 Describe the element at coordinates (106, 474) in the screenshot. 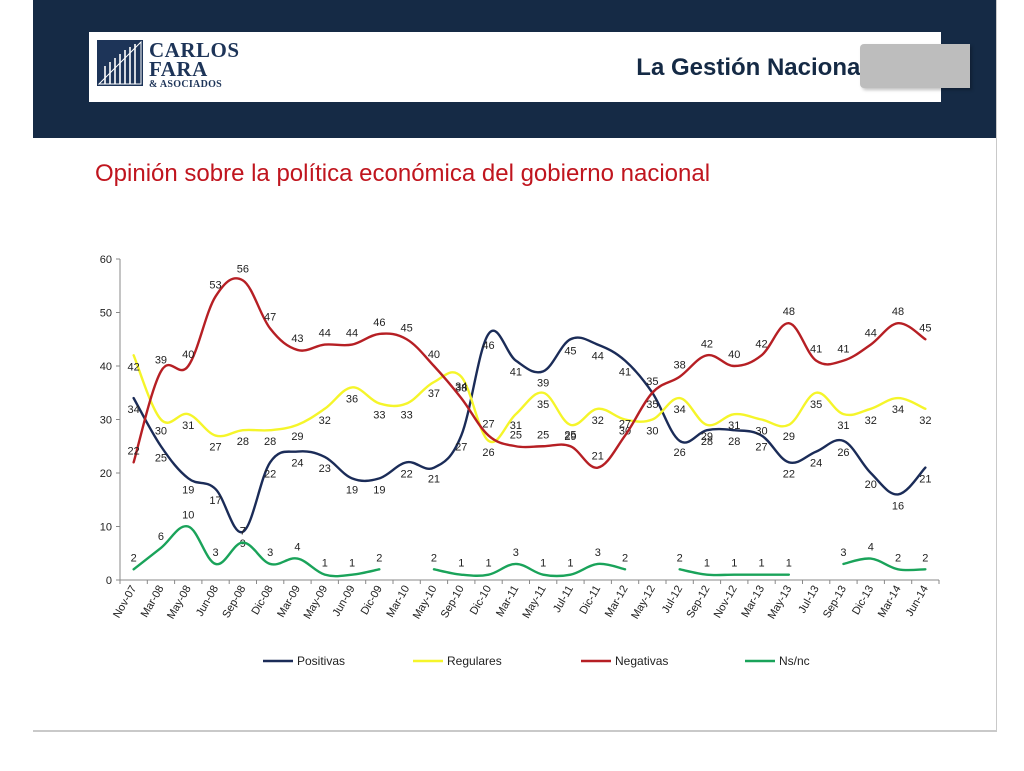

I see `y-tick-label: 20` at that location.